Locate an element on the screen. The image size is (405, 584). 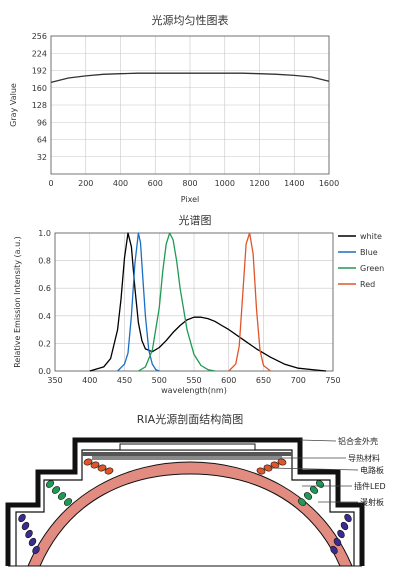
uniformity-x-tick-label: 0 is located at coordinates (50, 183).